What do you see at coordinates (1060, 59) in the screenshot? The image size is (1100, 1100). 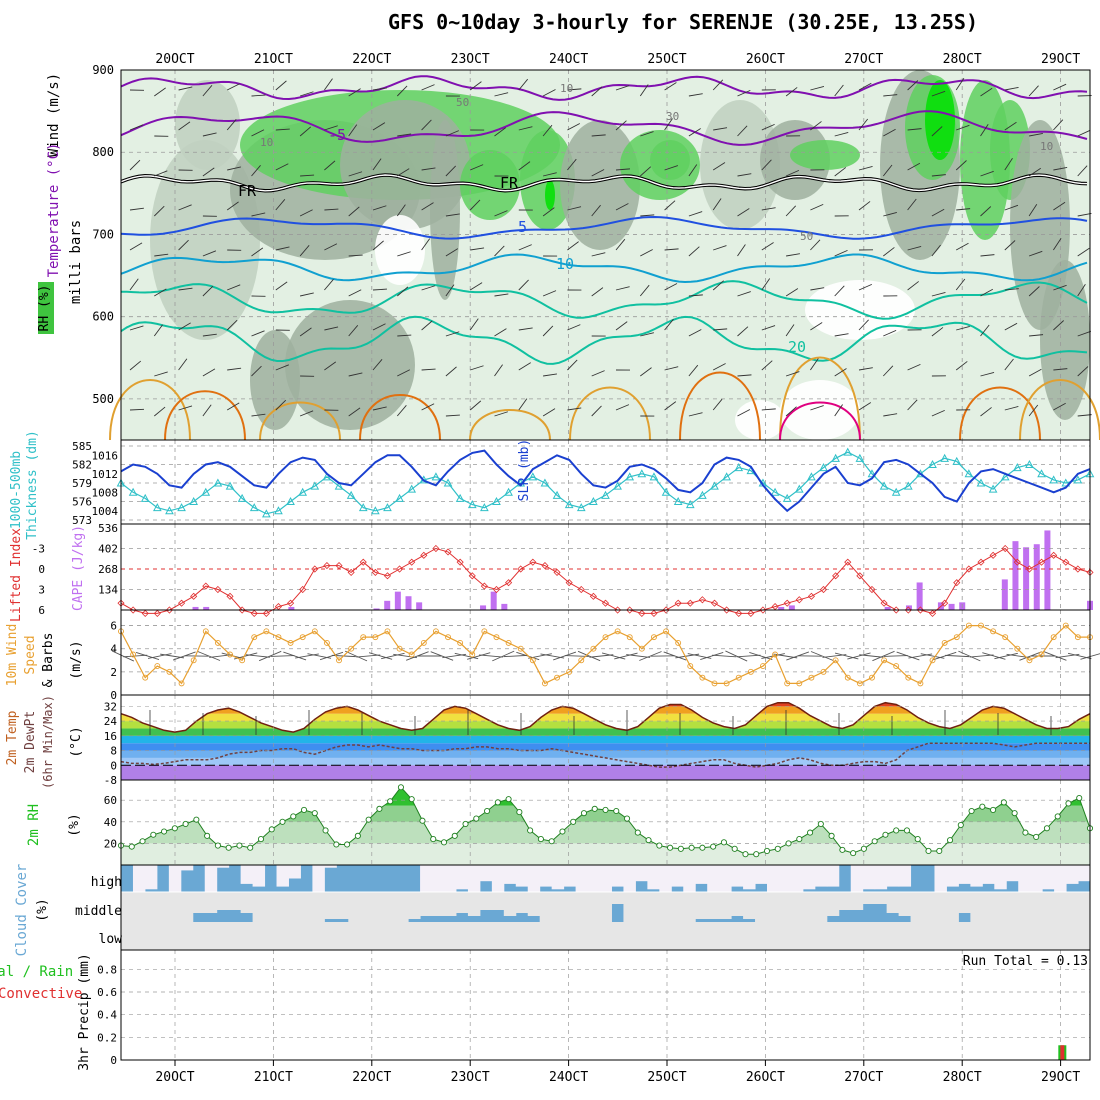 I see `x-tick-label-top: 29OCT` at bounding box center [1060, 59].